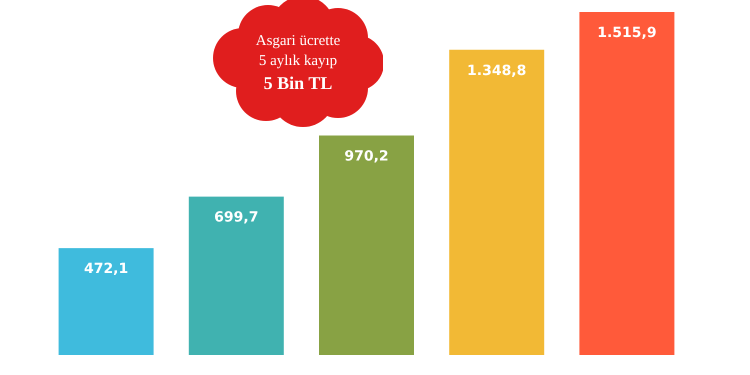  What do you see at coordinates (106, 269) in the screenshot?
I see `data-label: 472,1` at bounding box center [106, 269].